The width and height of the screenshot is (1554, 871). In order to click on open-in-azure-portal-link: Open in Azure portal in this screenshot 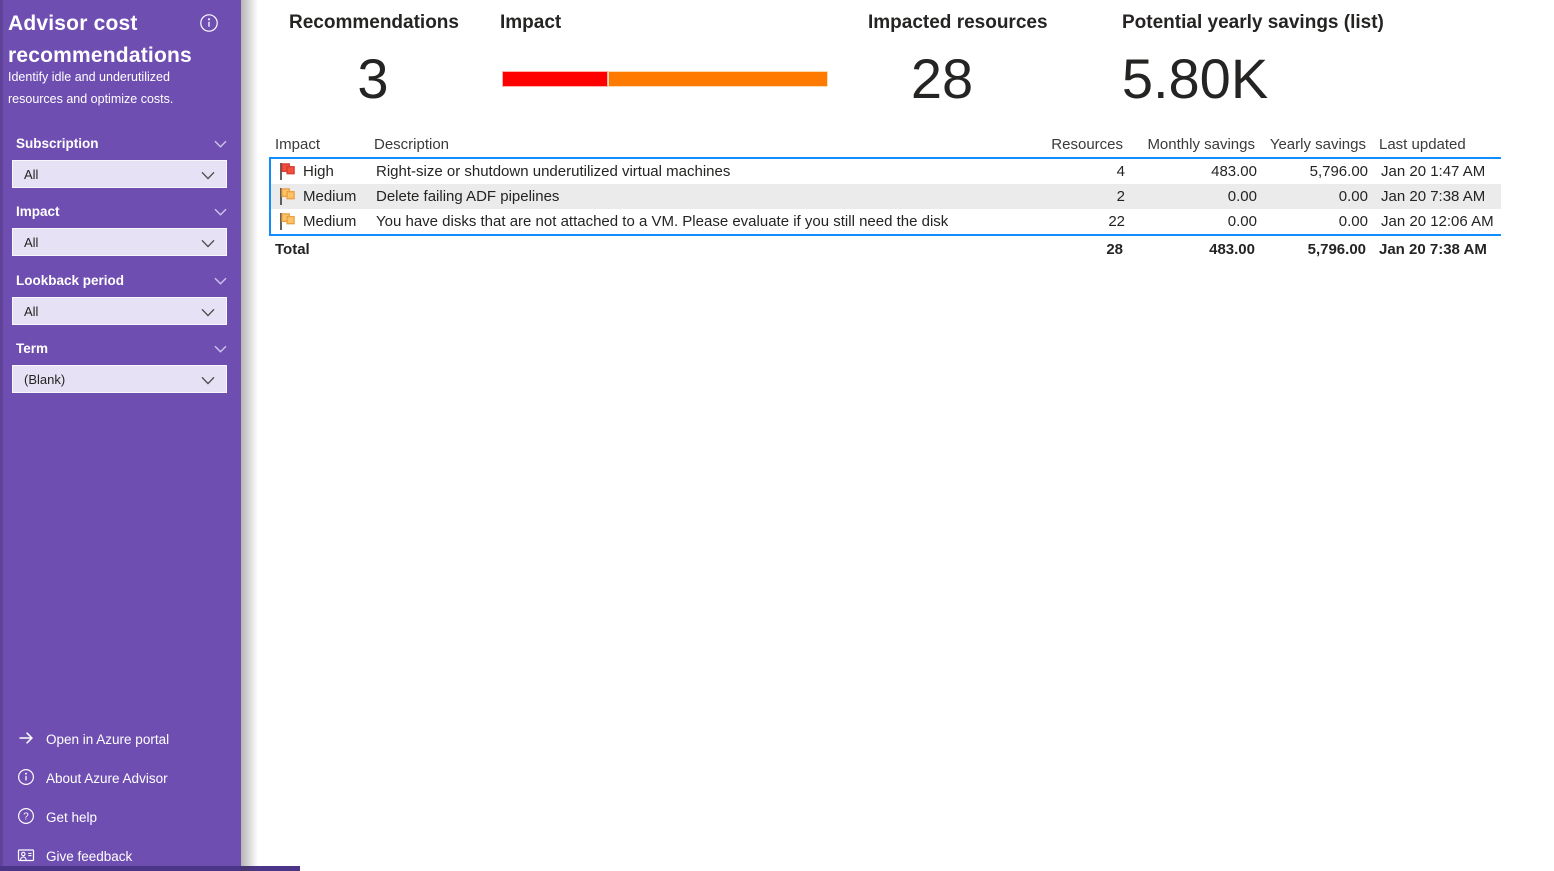, I will do `click(93, 739)`.